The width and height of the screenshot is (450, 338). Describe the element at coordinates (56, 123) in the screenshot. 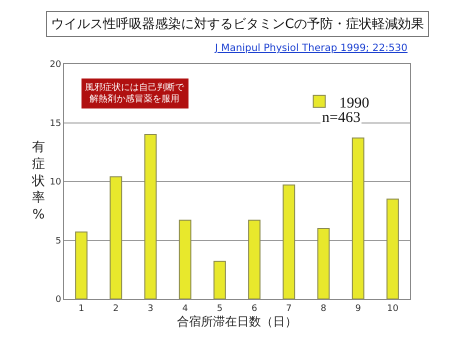

I see `y-tick-label: 15` at that location.